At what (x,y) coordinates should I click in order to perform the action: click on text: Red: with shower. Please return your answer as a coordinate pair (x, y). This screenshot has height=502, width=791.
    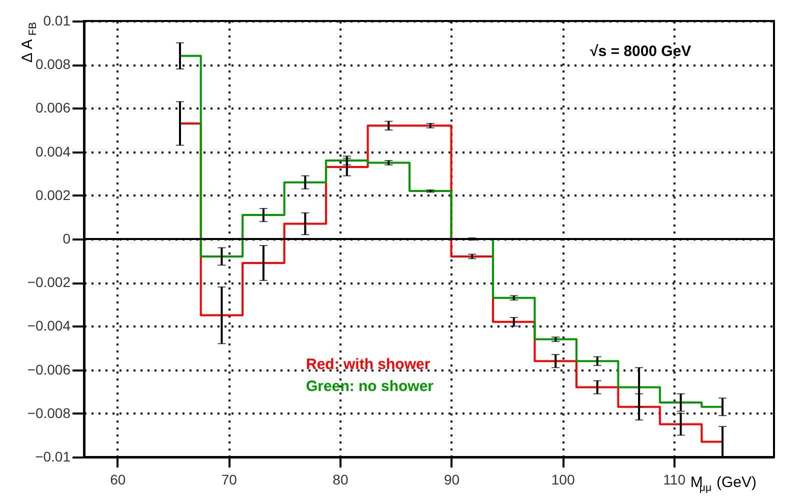
    Looking at the image, I should click on (368, 365).